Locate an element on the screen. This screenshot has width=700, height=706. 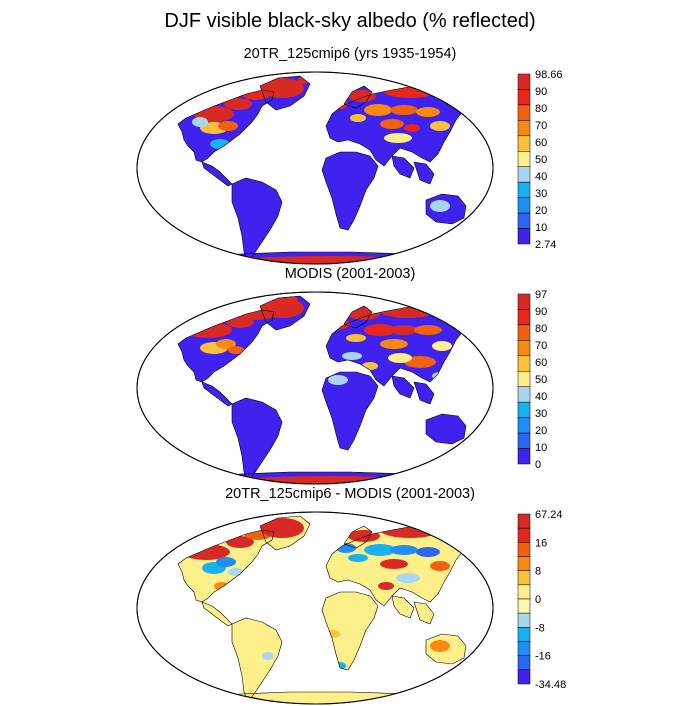
colorbar-label: -8 is located at coordinates (540, 628).